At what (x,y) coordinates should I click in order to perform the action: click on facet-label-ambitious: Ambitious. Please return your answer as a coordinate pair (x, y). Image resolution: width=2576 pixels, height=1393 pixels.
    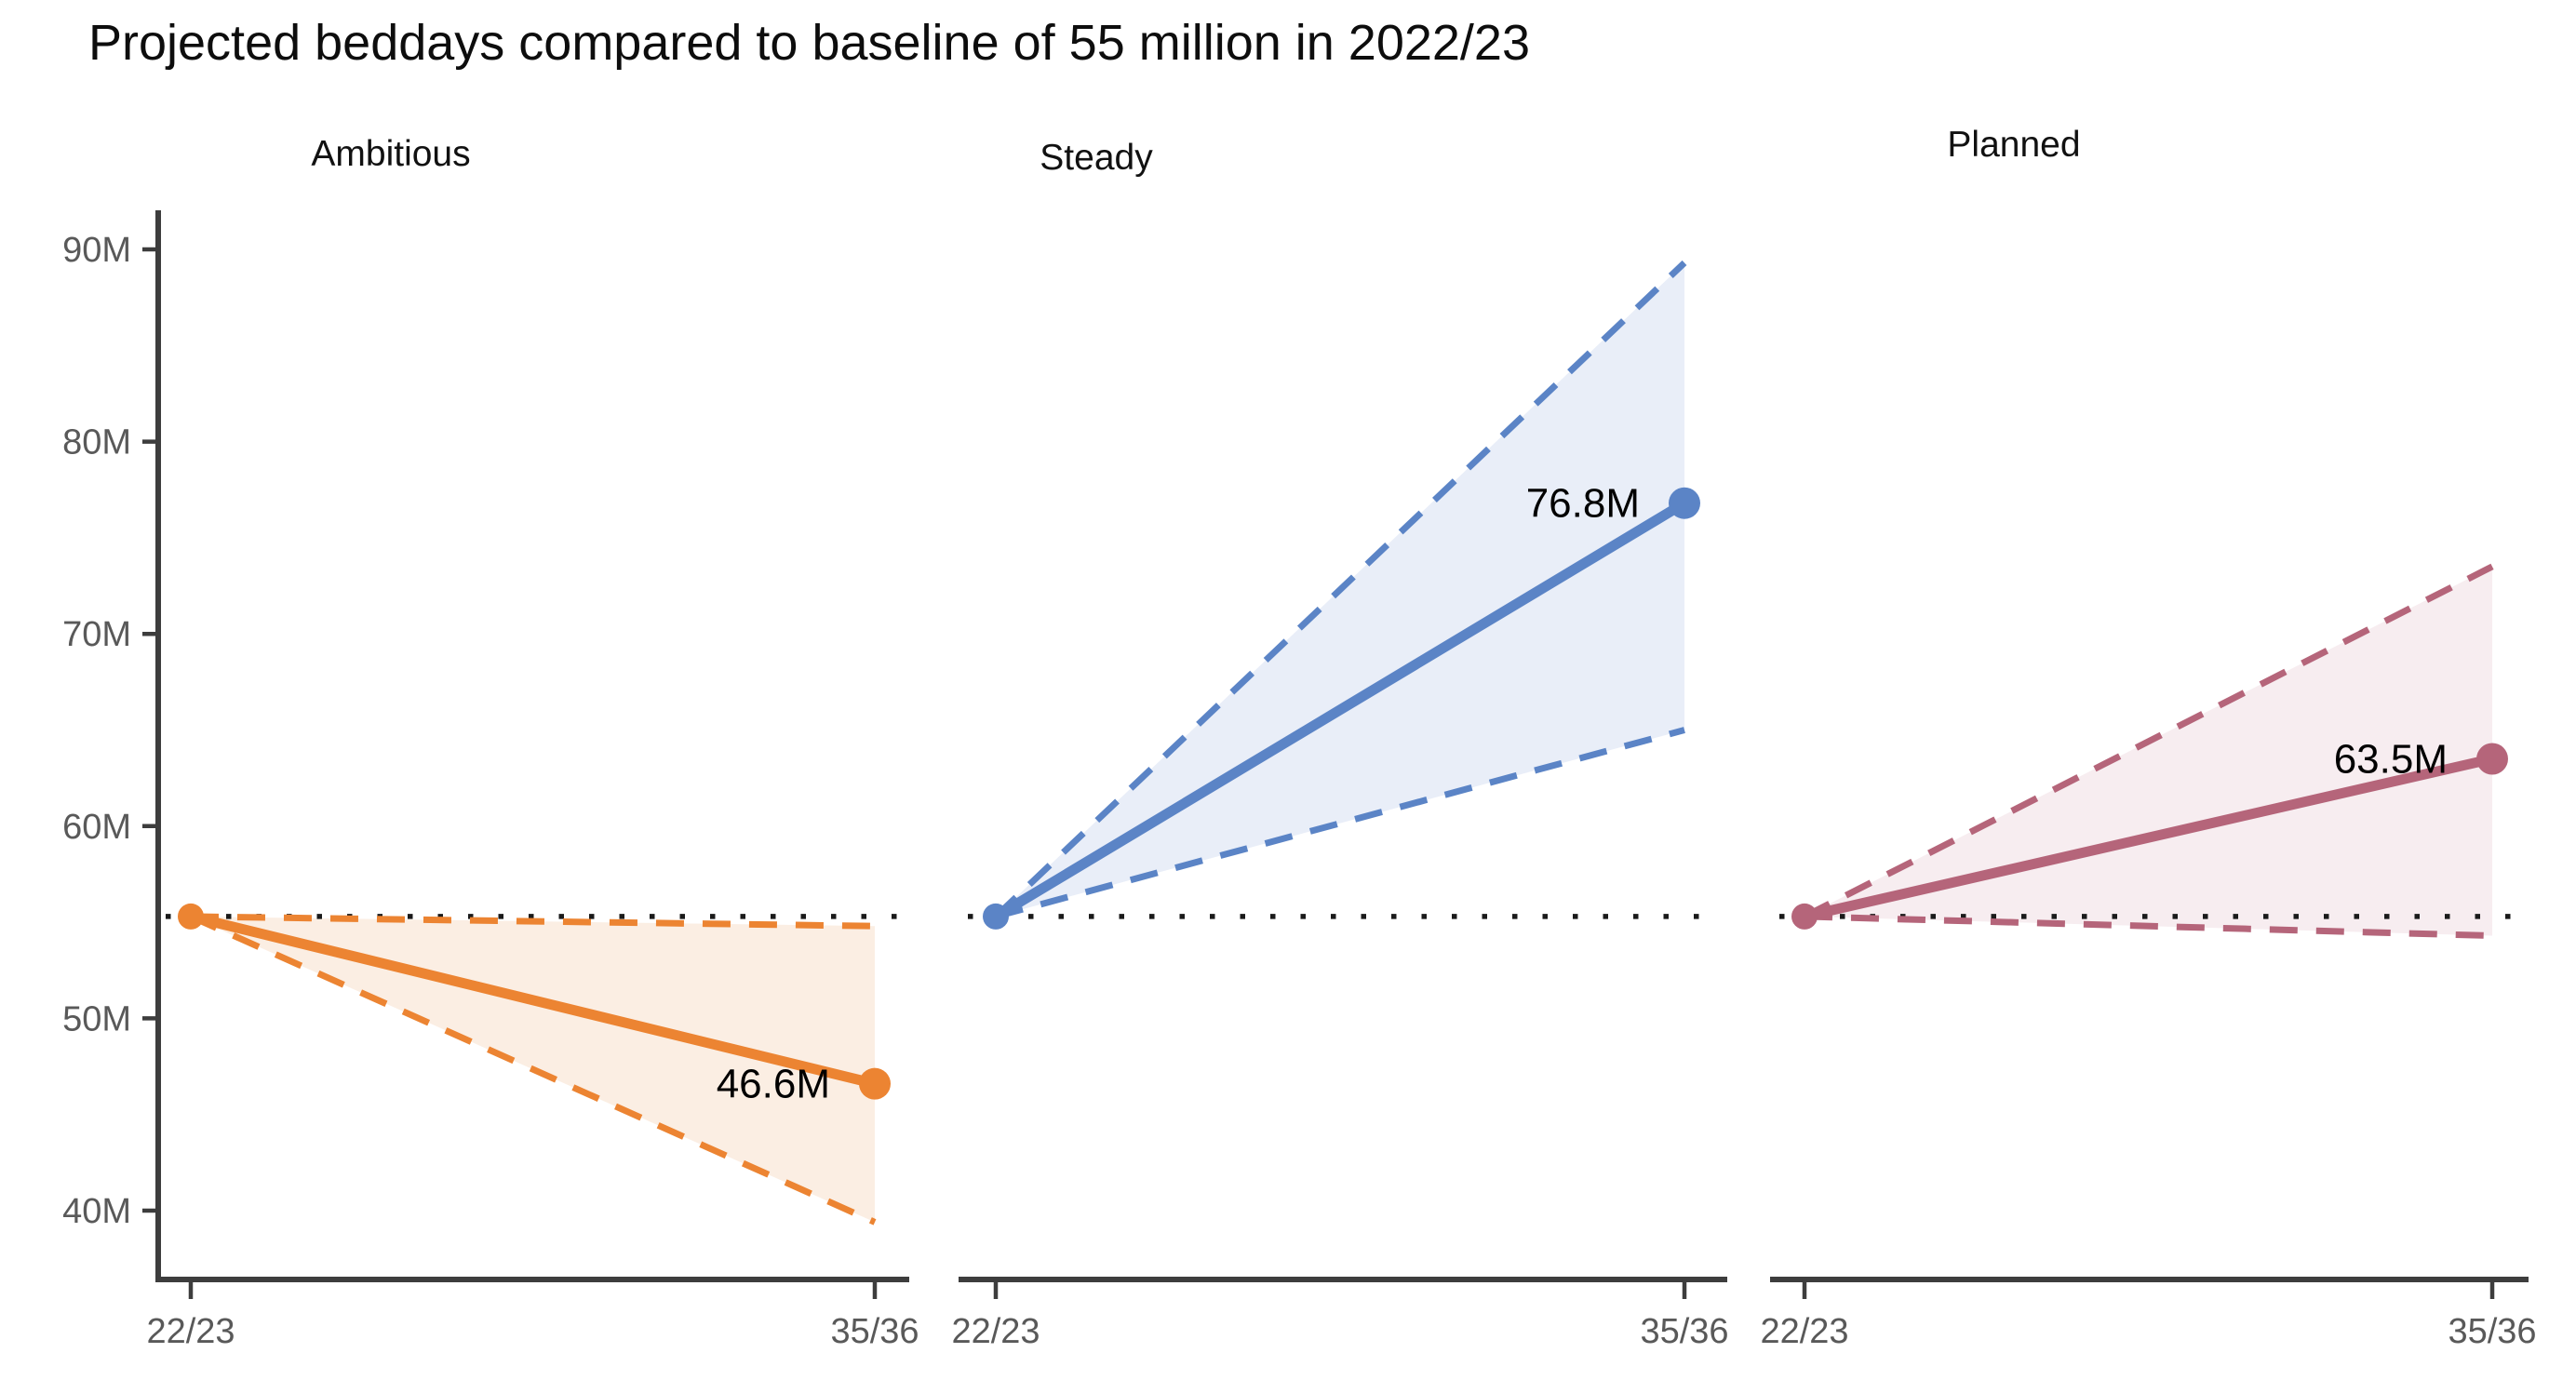
    Looking at the image, I should click on (390, 154).